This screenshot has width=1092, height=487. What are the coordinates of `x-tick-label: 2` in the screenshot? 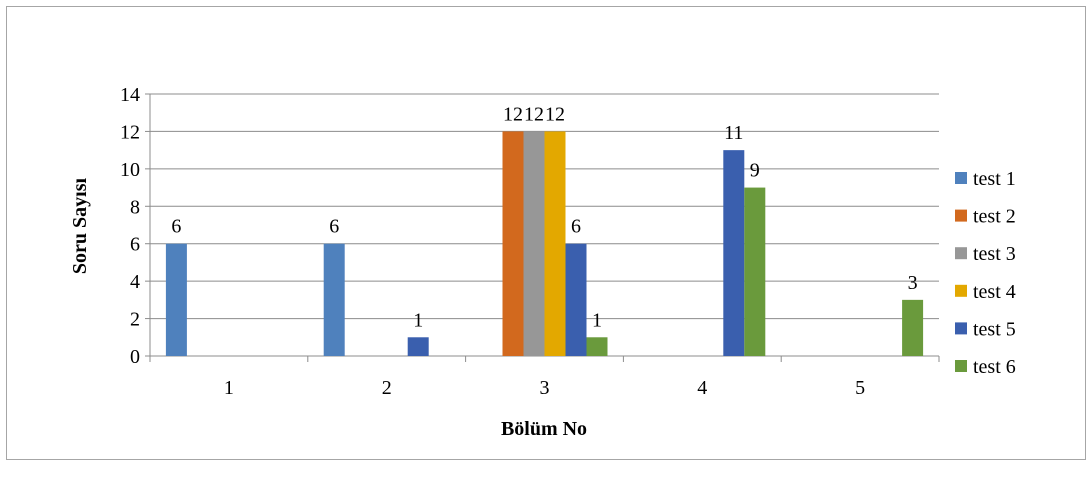 It's located at (387, 388).